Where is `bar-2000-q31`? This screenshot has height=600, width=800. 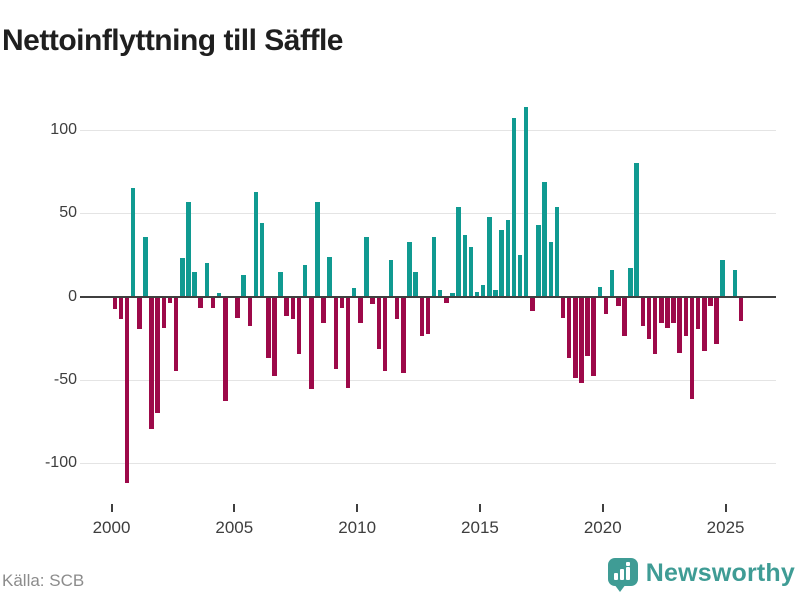 bar-2000-q31 is located at coordinates (305, 281).